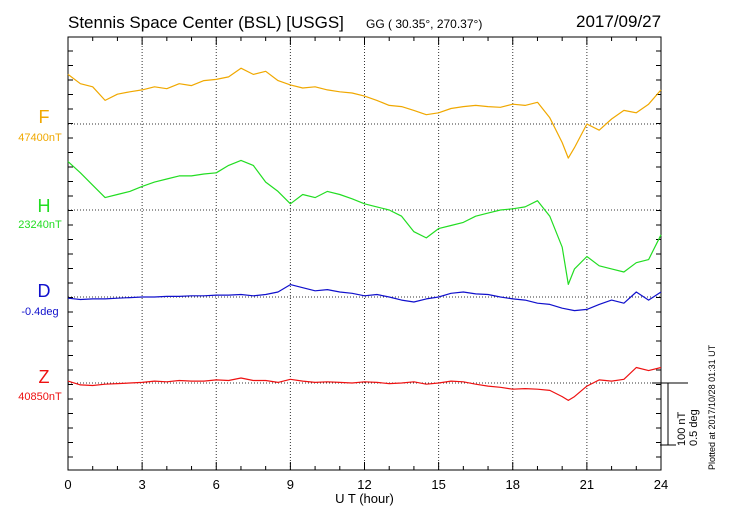 The width and height of the screenshot is (730, 520). Describe the element at coordinates (290, 484) in the screenshot. I see `x-tick-label-9: 9` at that location.